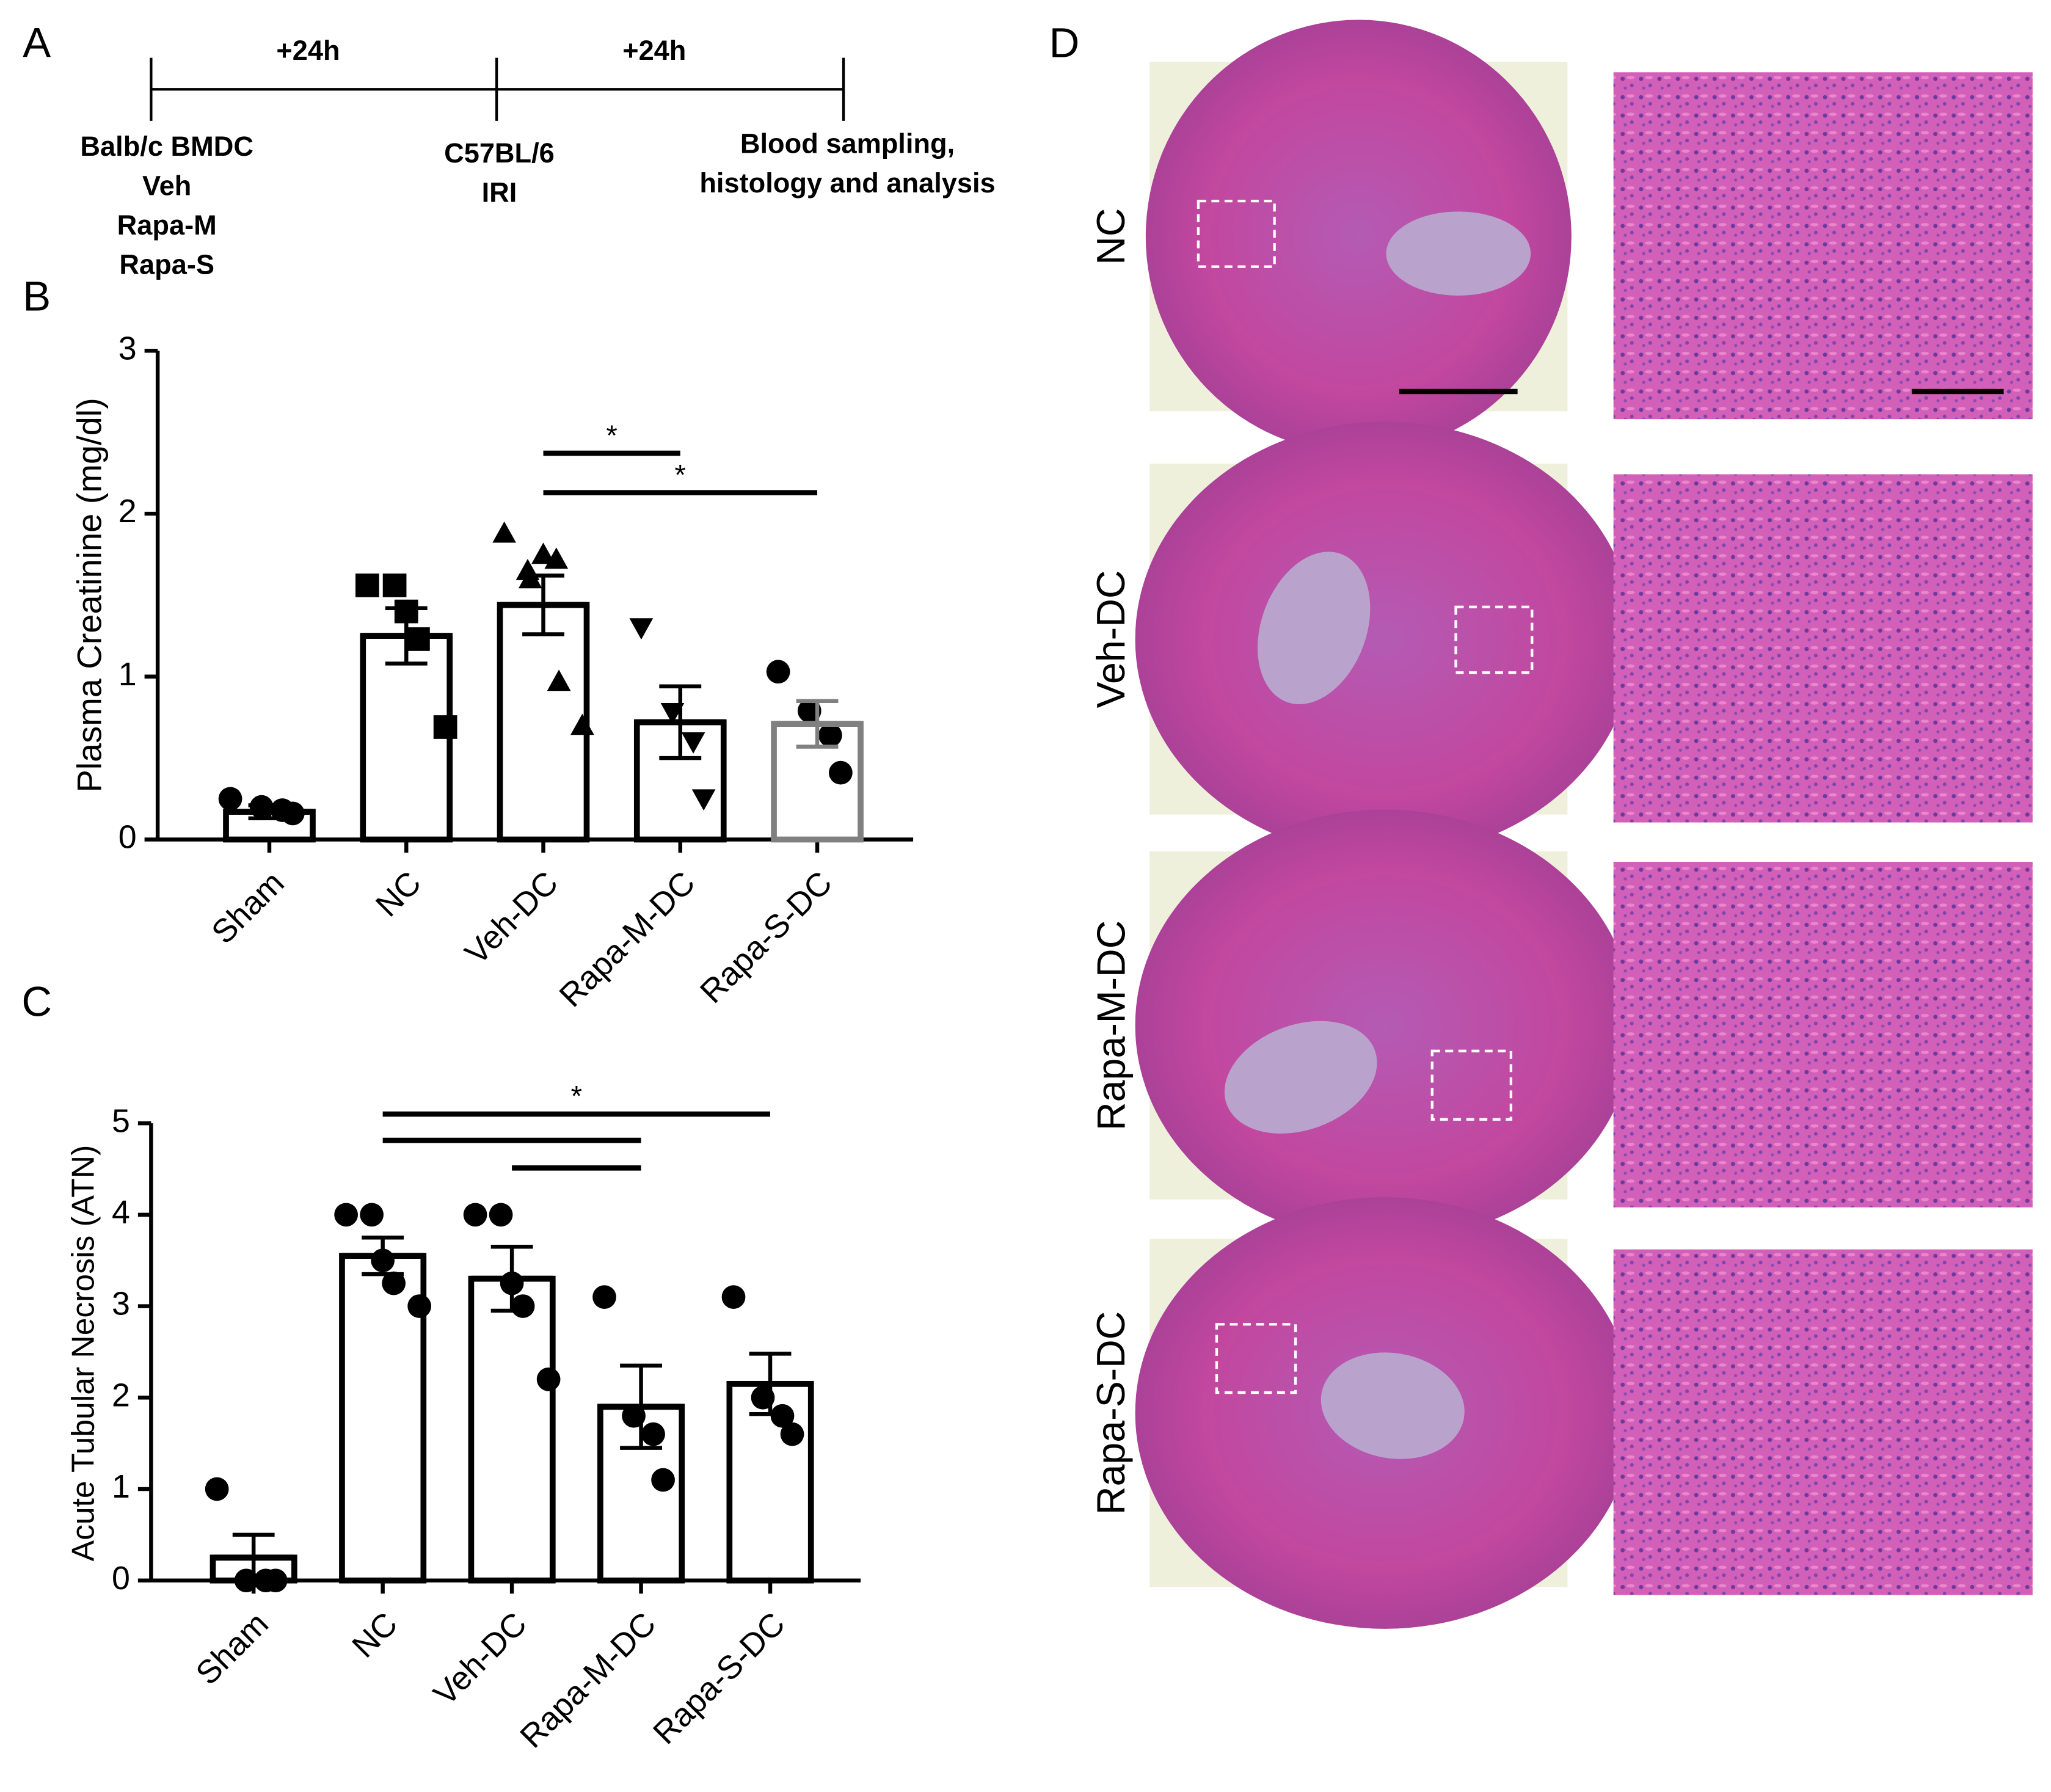 Image resolution: width=2051 pixels, height=1792 pixels. What do you see at coordinates (1111, 639) in the screenshot?
I see `row-label: Veh-DC` at bounding box center [1111, 639].